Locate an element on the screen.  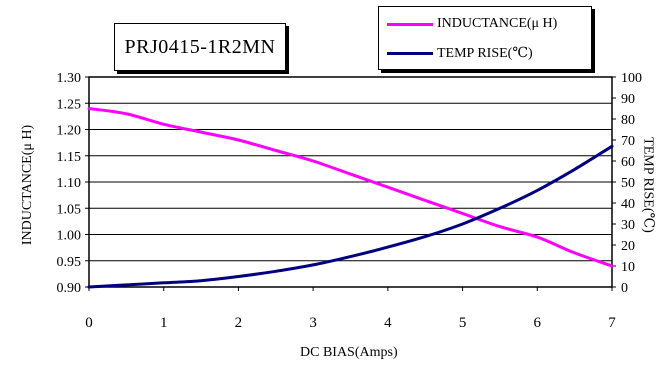
left-tick-label: 1.20 is located at coordinates (69, 131).